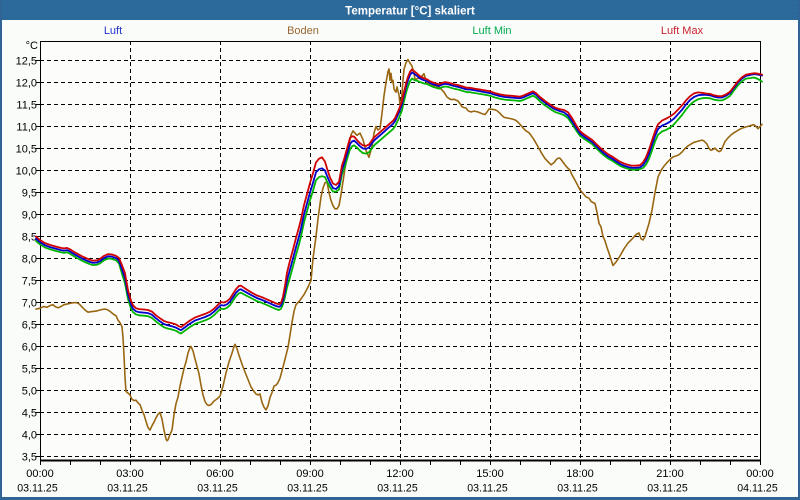  I want to click on svg-text: Luft Max, so click(682, 31).